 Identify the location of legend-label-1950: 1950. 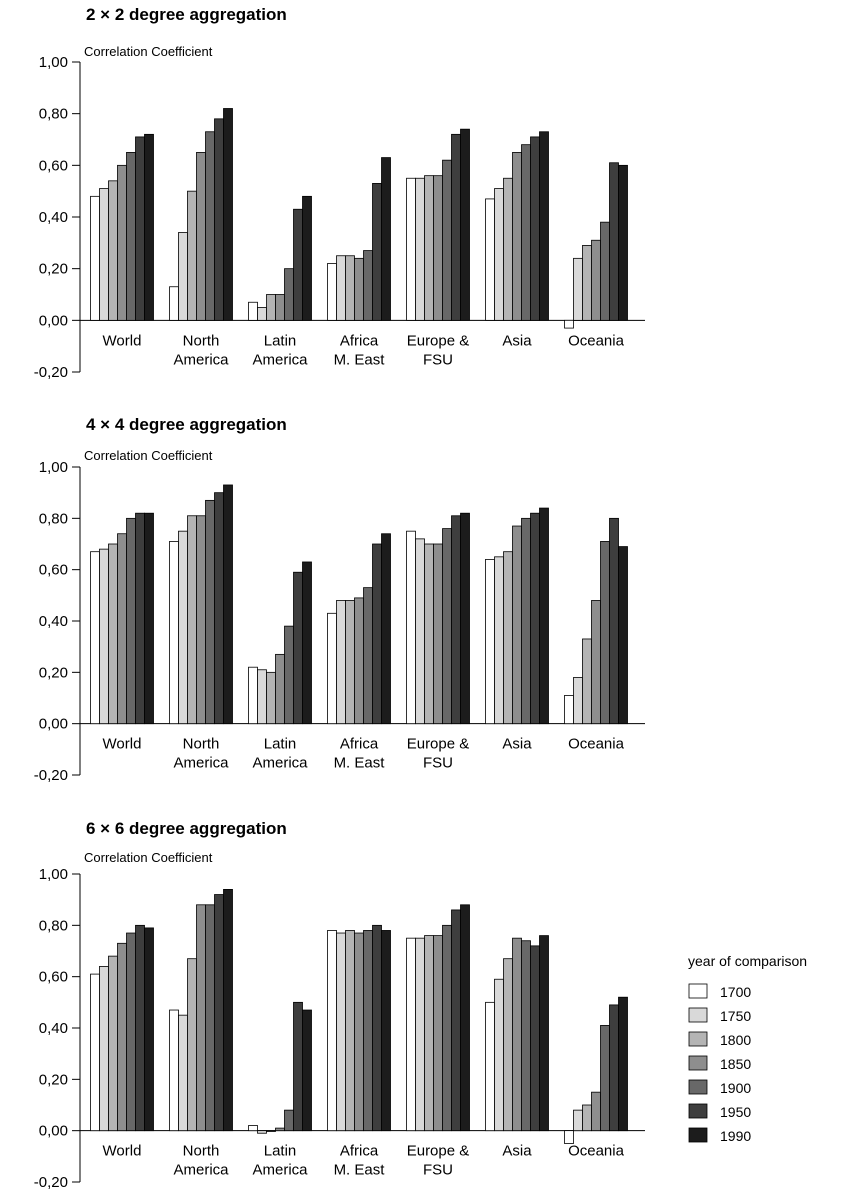
(735, 1112).